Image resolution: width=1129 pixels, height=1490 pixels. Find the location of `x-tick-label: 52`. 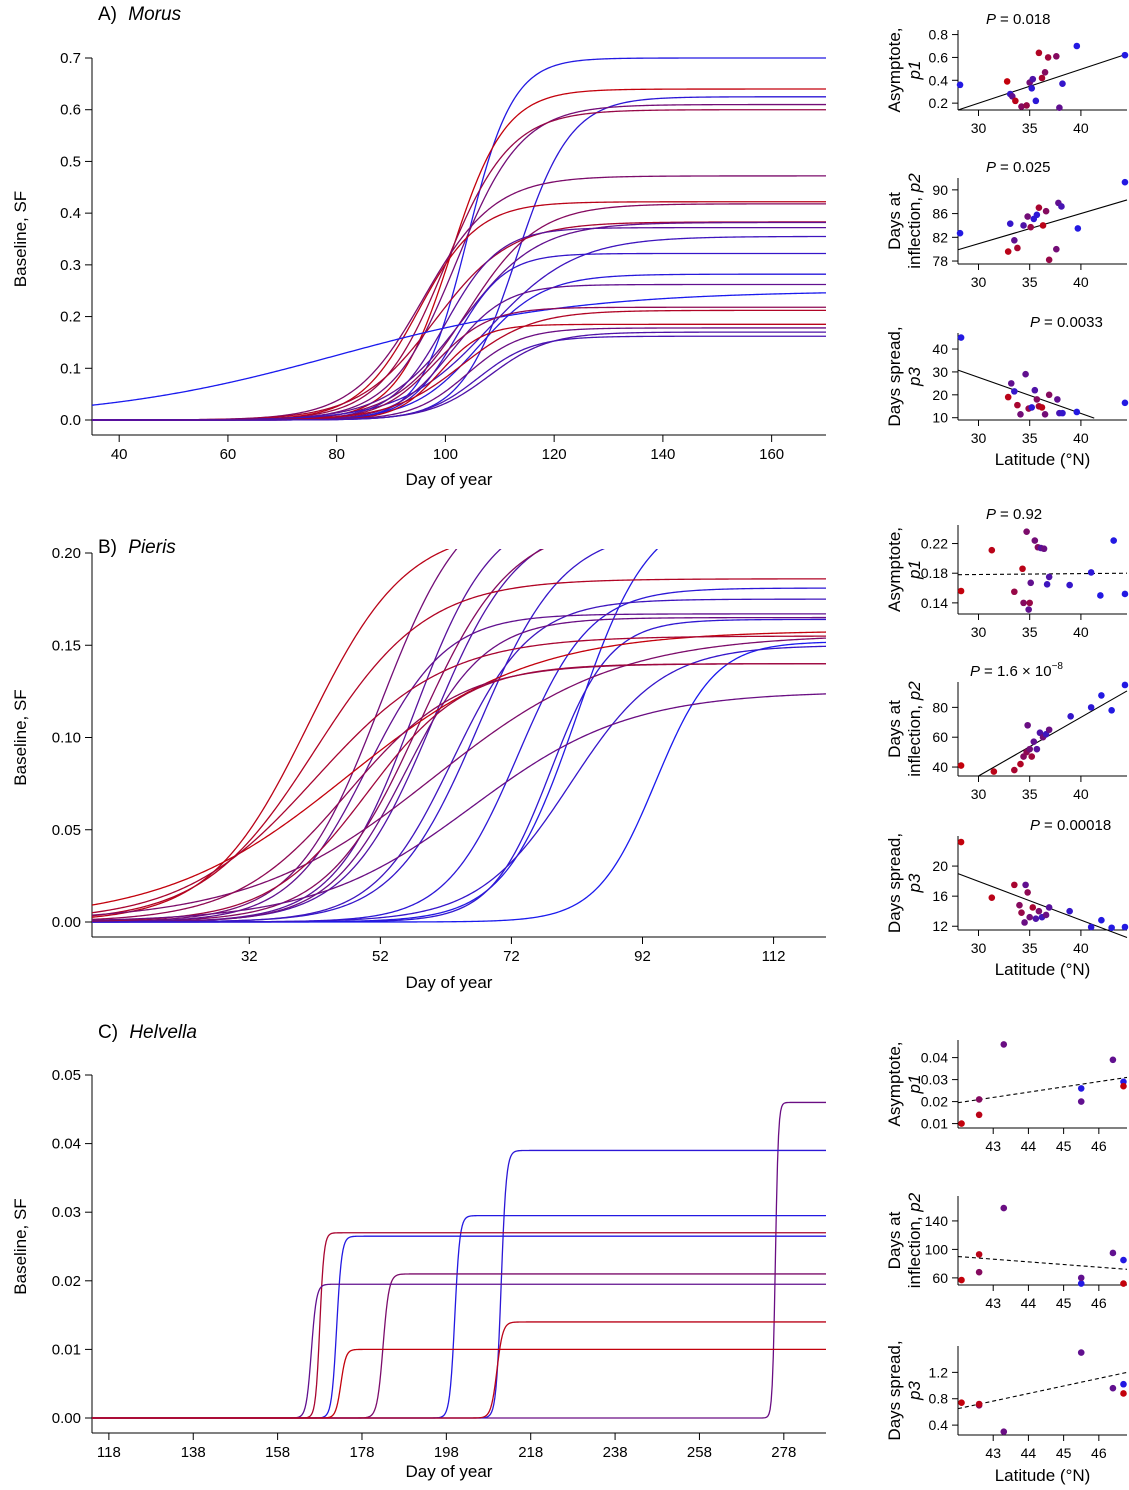

x-tick-label: 52 is located at coordinates (380, 956).